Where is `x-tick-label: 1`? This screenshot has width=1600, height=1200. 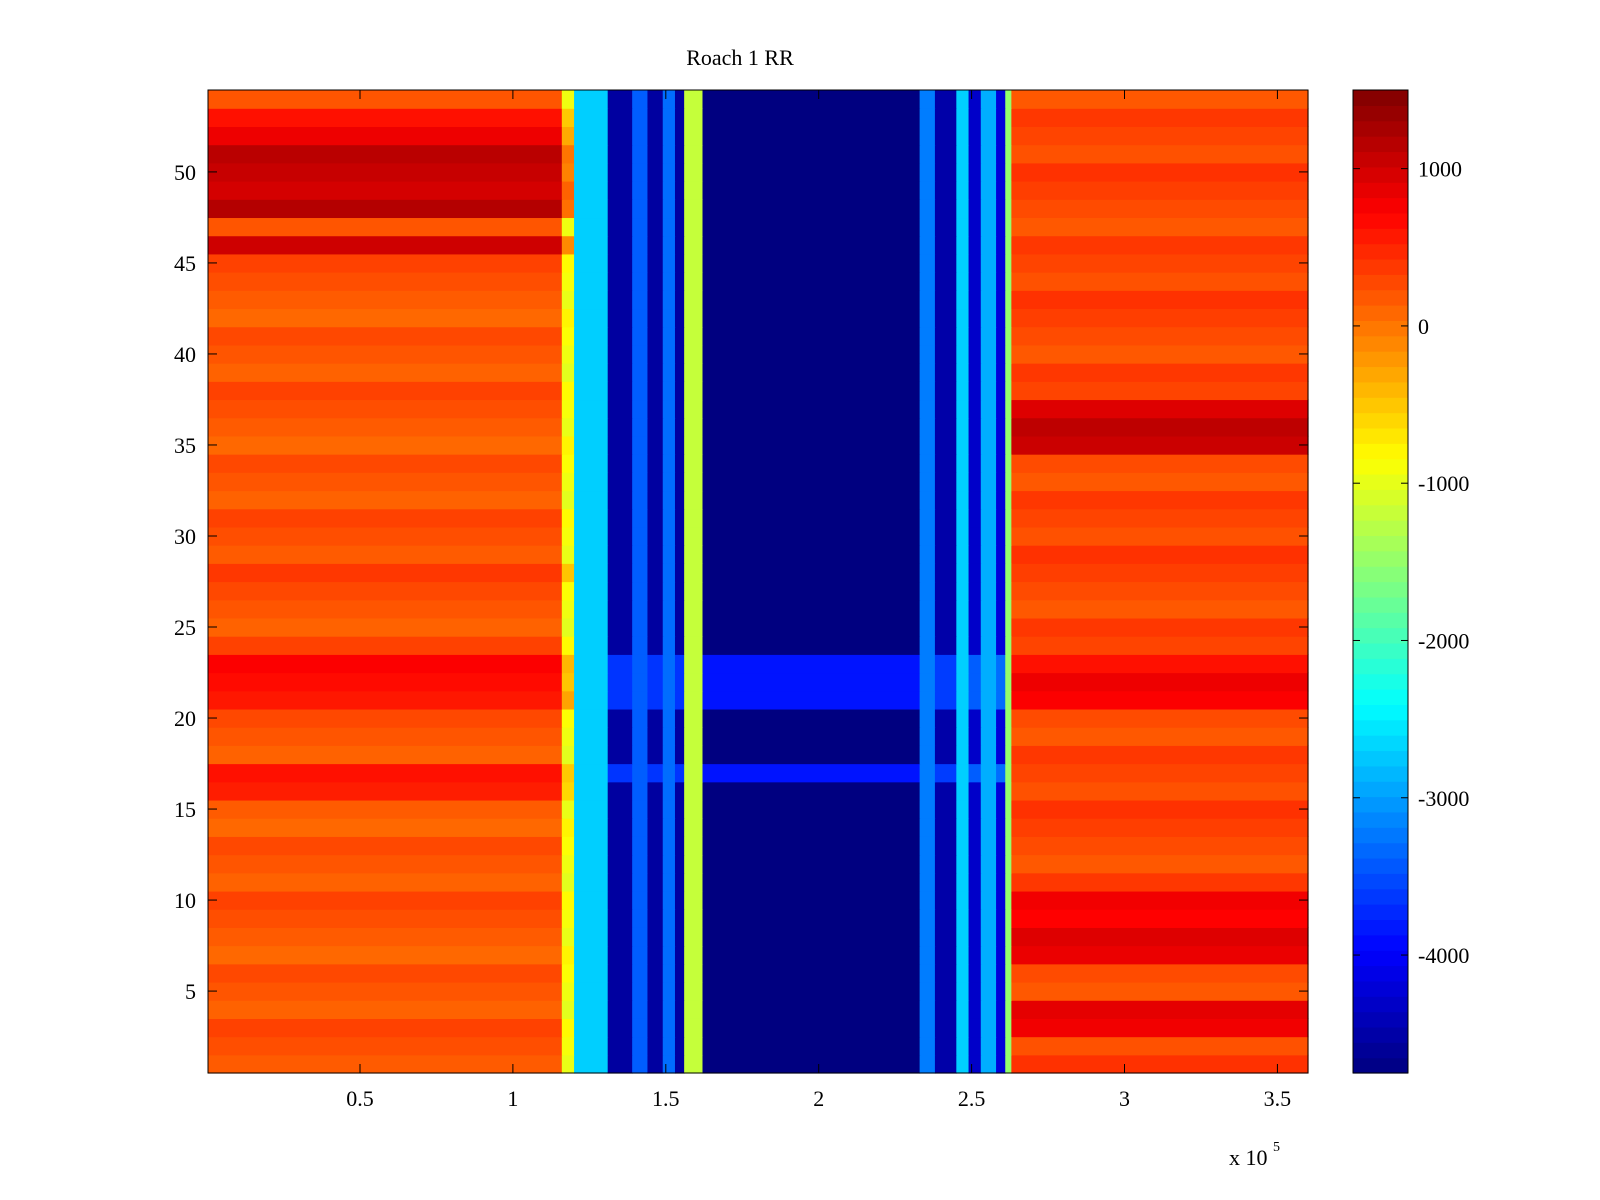
x-tick-label: 1 is located at coordinates (512, 1098).